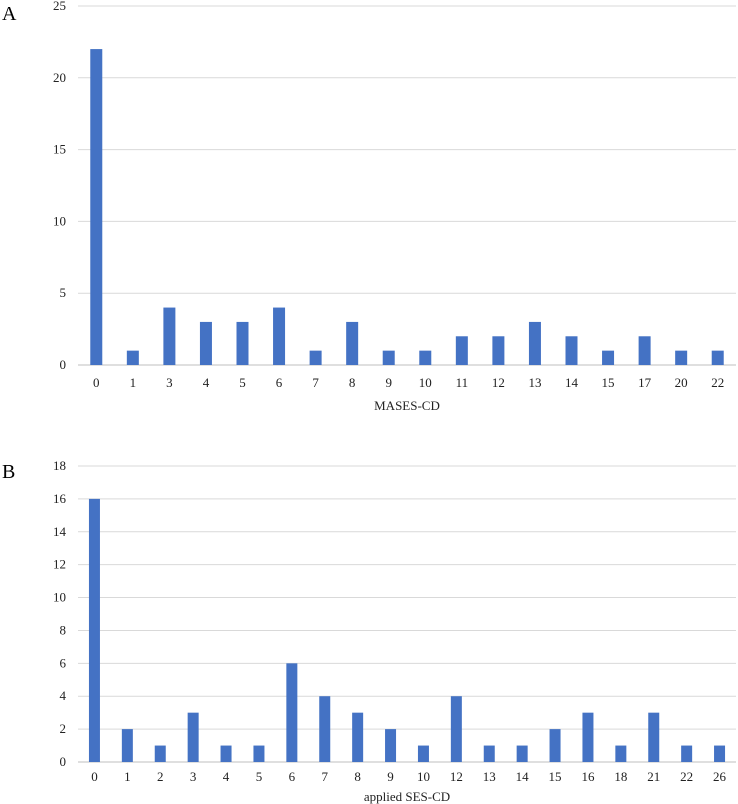  Describe the element at coordinates (608, 382) in the screenshot. I see `panel-a-x-tick-label: 15` at that location.